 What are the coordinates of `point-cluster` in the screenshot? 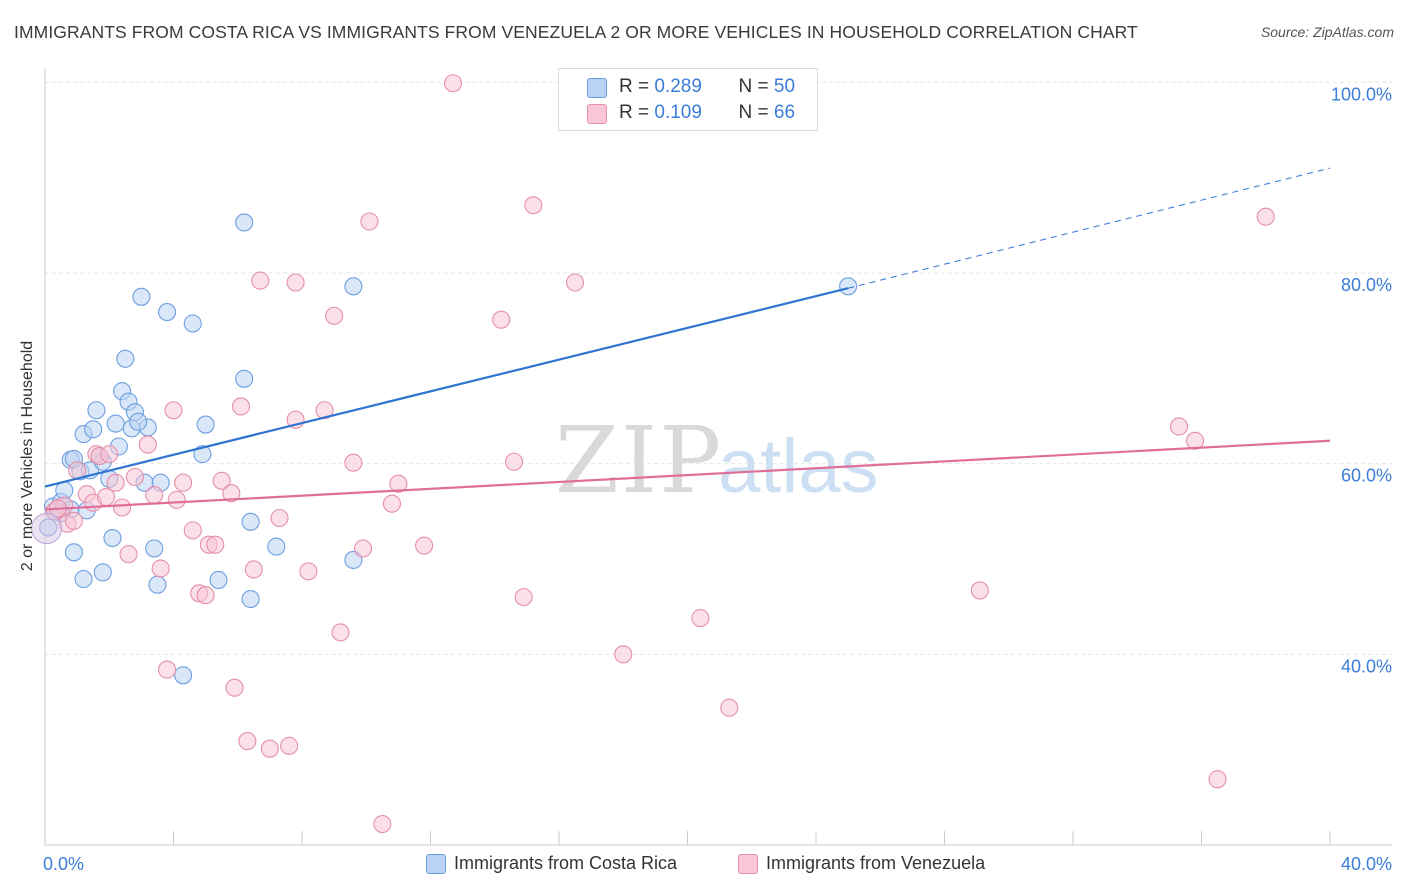 It's located at (47, 528).